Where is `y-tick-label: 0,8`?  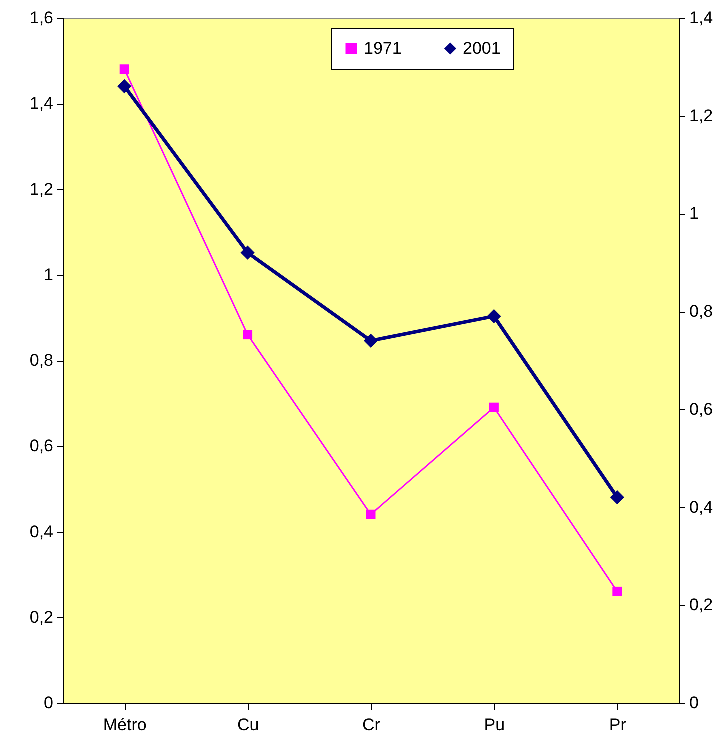 y-tick-label: 0,8 is located at coordinates (42, 360).